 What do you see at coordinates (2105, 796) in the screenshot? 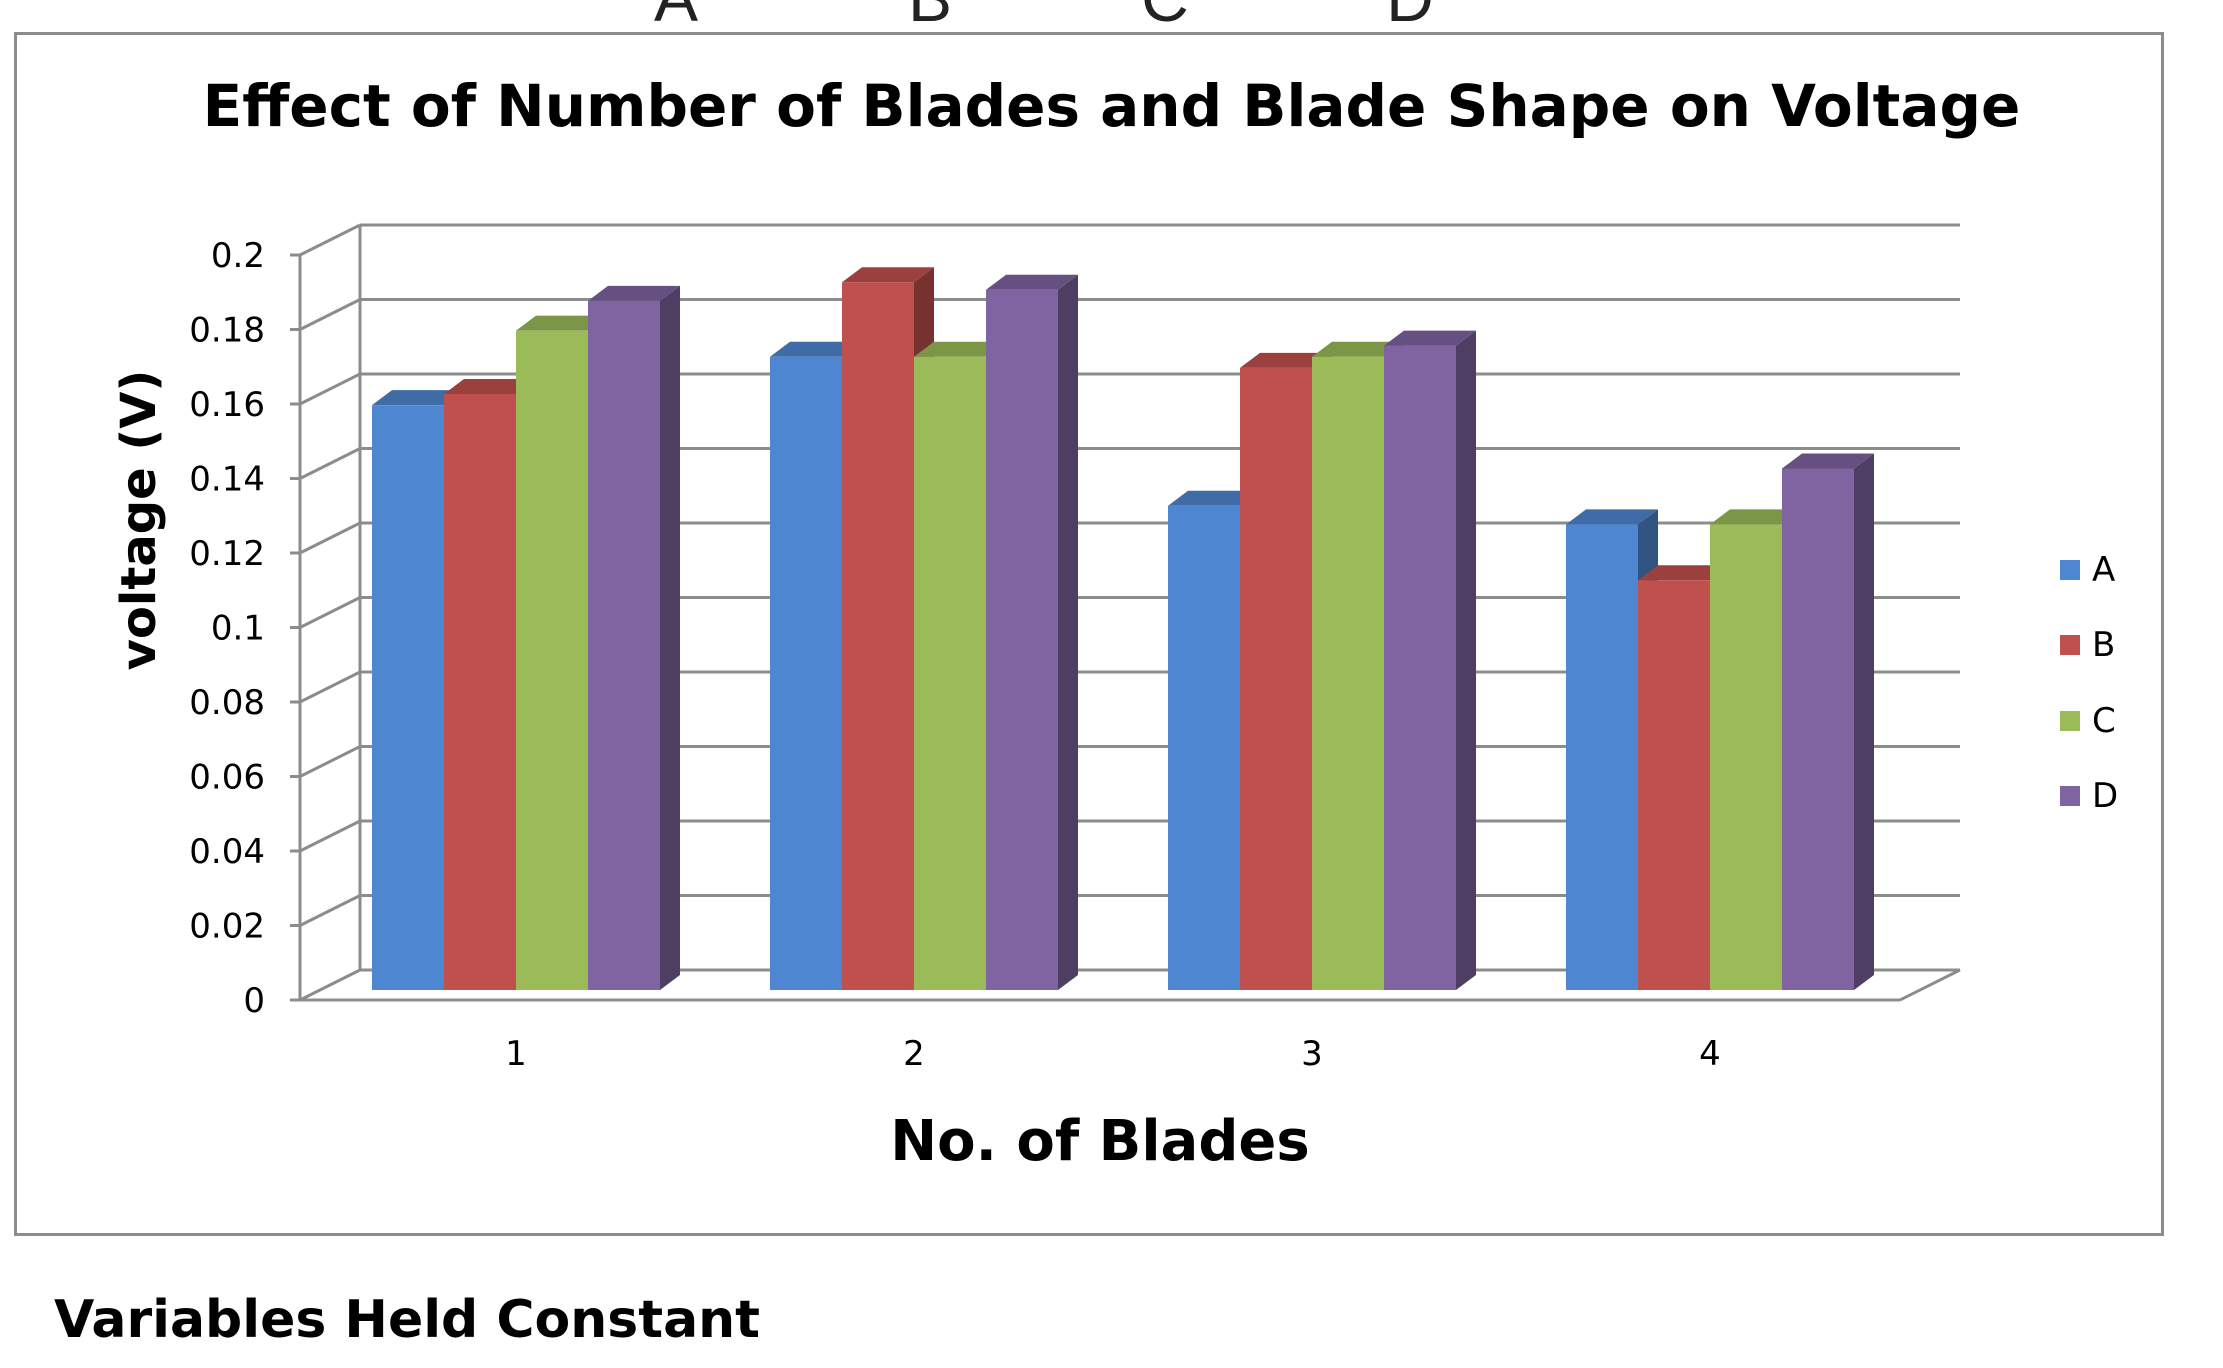
I see `legend-label-d: D` at bounding box center [2105, 796].